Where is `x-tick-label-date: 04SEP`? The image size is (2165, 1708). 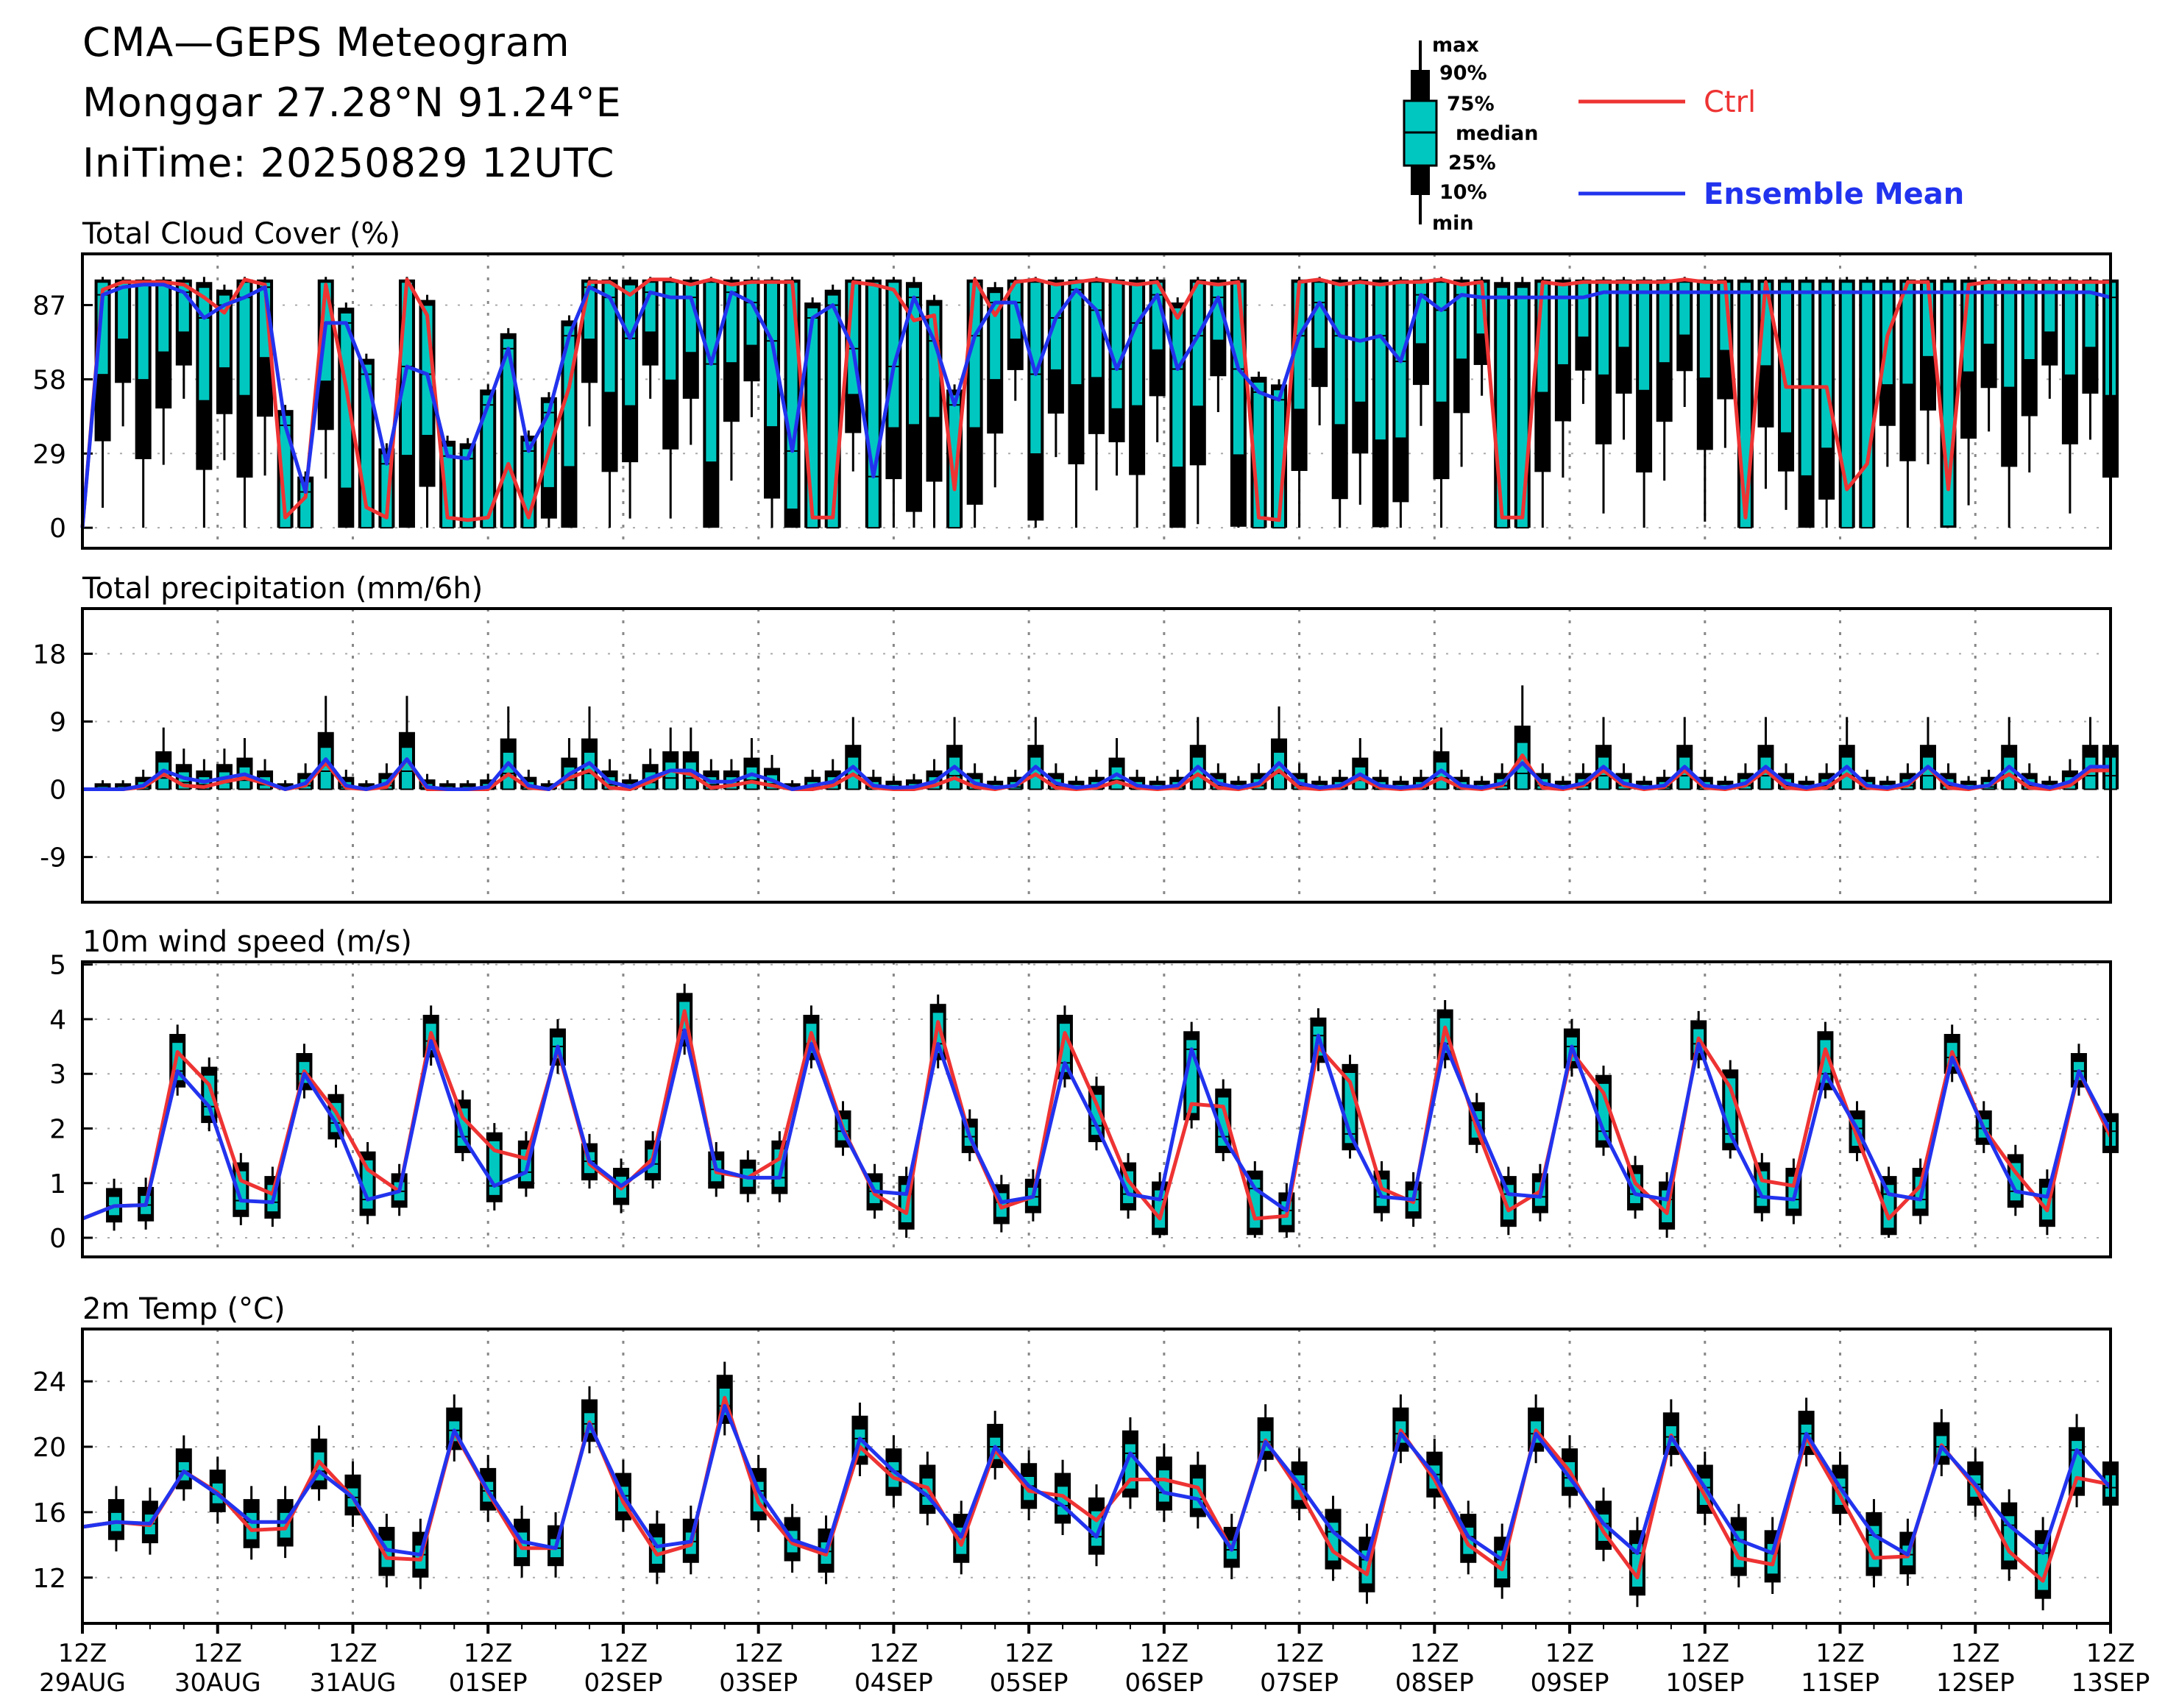
x-tick-label-date: 04SEP is located at coordinates (893, 1683).